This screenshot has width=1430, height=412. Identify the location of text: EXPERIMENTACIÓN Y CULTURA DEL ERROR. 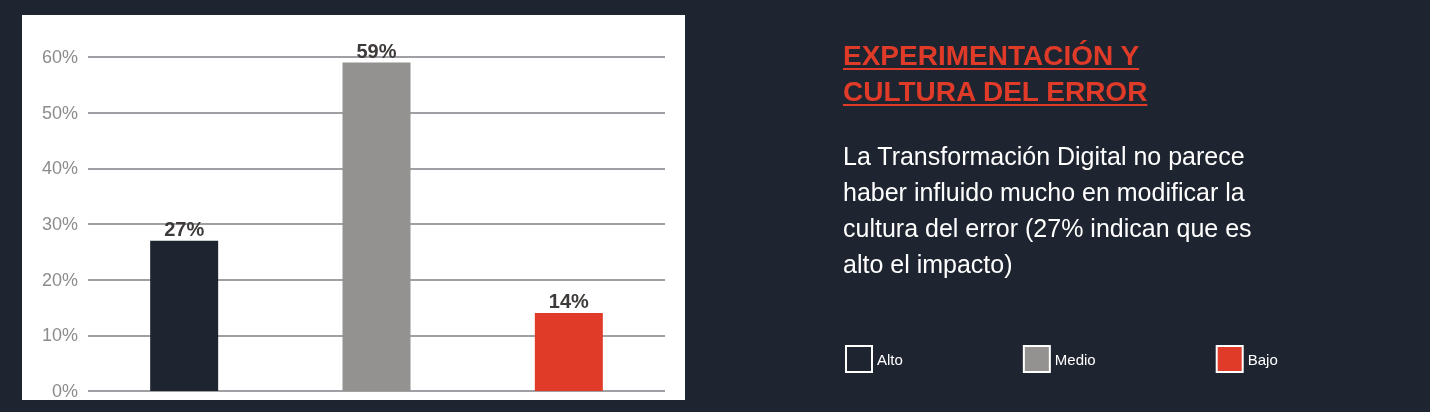
(996, 74).